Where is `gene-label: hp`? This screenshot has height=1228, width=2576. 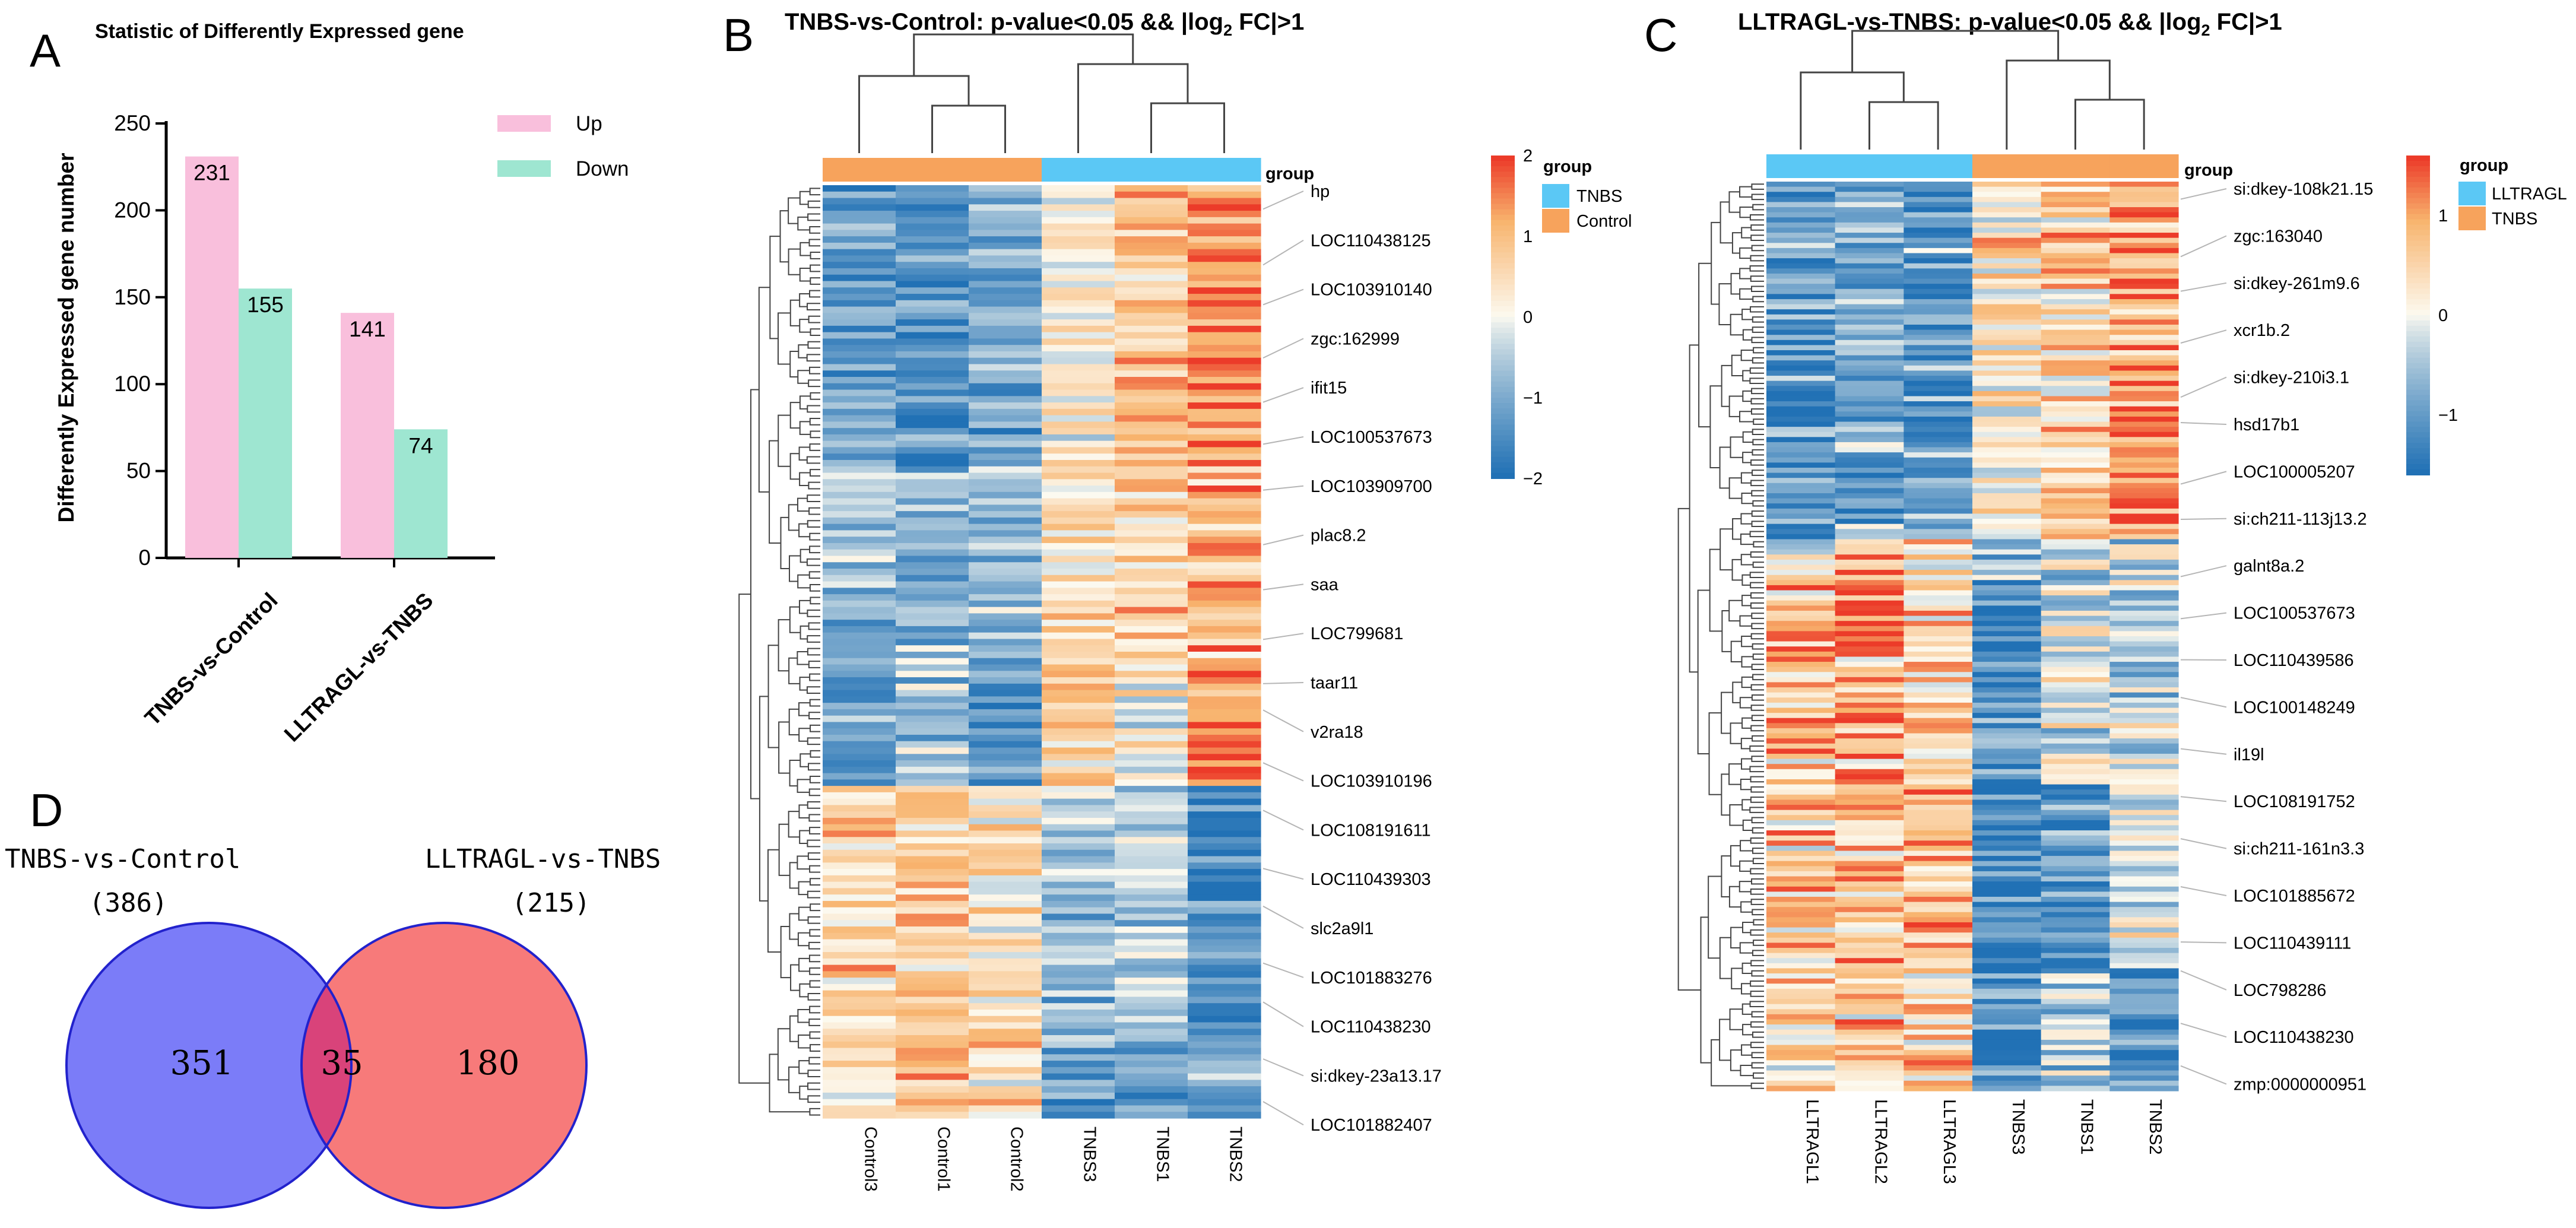 gene-label: hp is located at coordinates (1320, 192).